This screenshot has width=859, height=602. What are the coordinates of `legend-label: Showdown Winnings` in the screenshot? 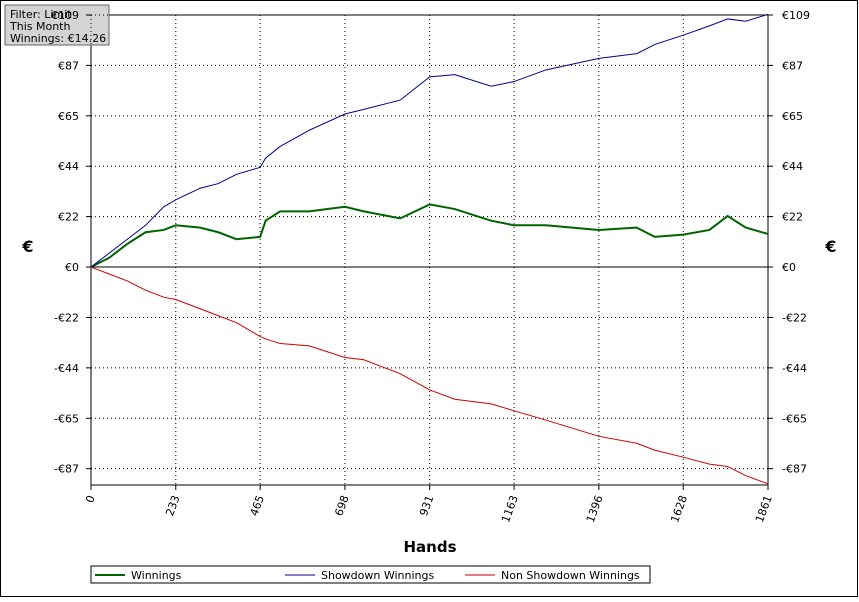 It's located at (378, 575).